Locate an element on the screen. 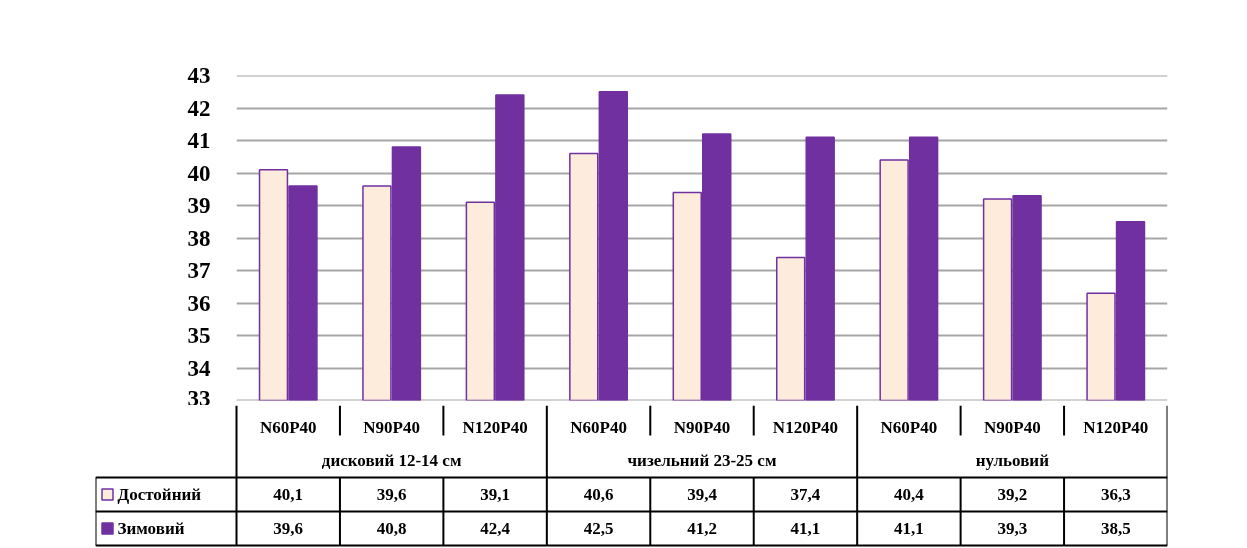 Image resolution: width=1247 pixels, height=548 pixels. y-tick-label: 41 is located at coordinates (199, 140).